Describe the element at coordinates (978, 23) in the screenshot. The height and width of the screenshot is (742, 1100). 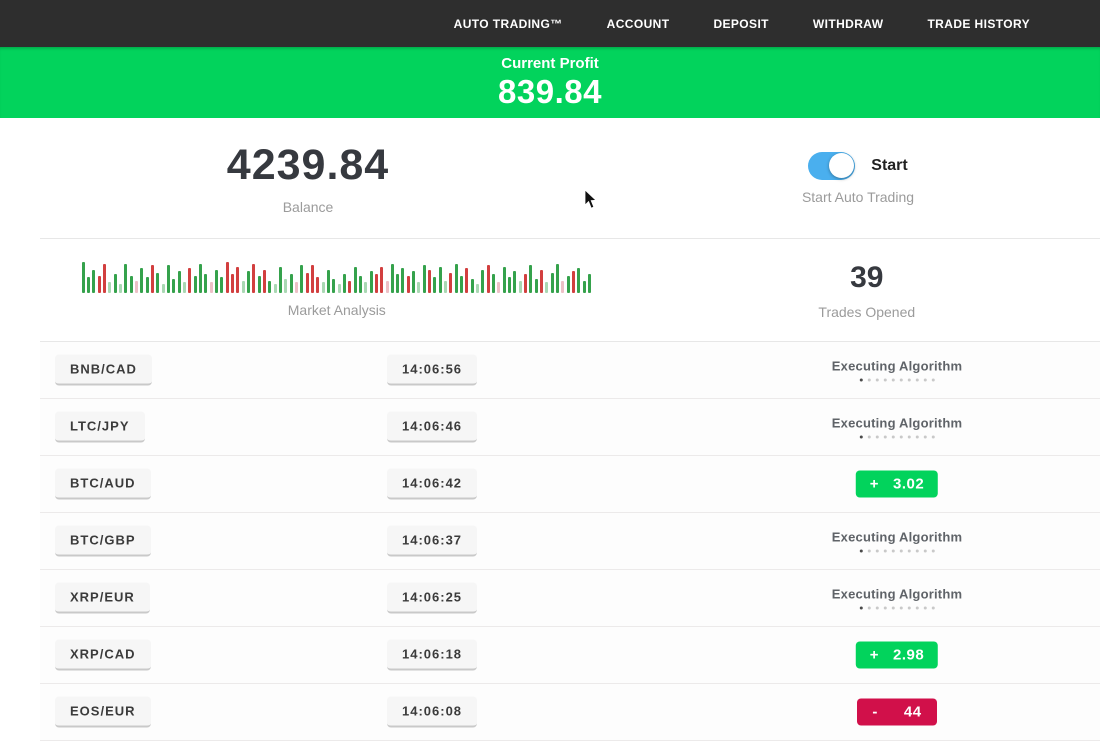
I see `nav-item-trade-history: TRADE HISTORY` at that location.